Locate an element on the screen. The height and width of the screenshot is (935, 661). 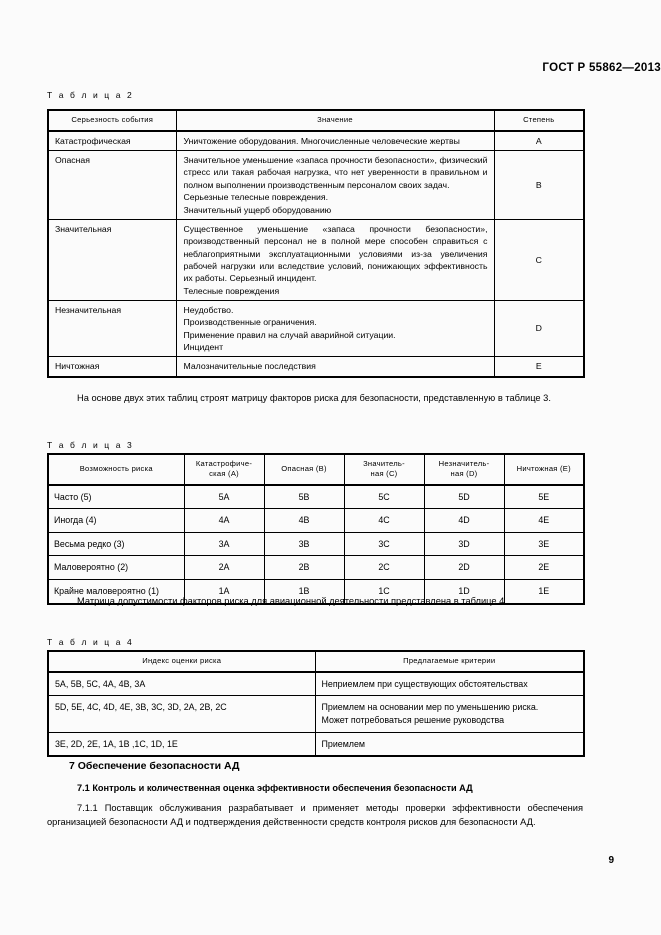
table2-col-degree: Степень is located at coordinates (539, 120).